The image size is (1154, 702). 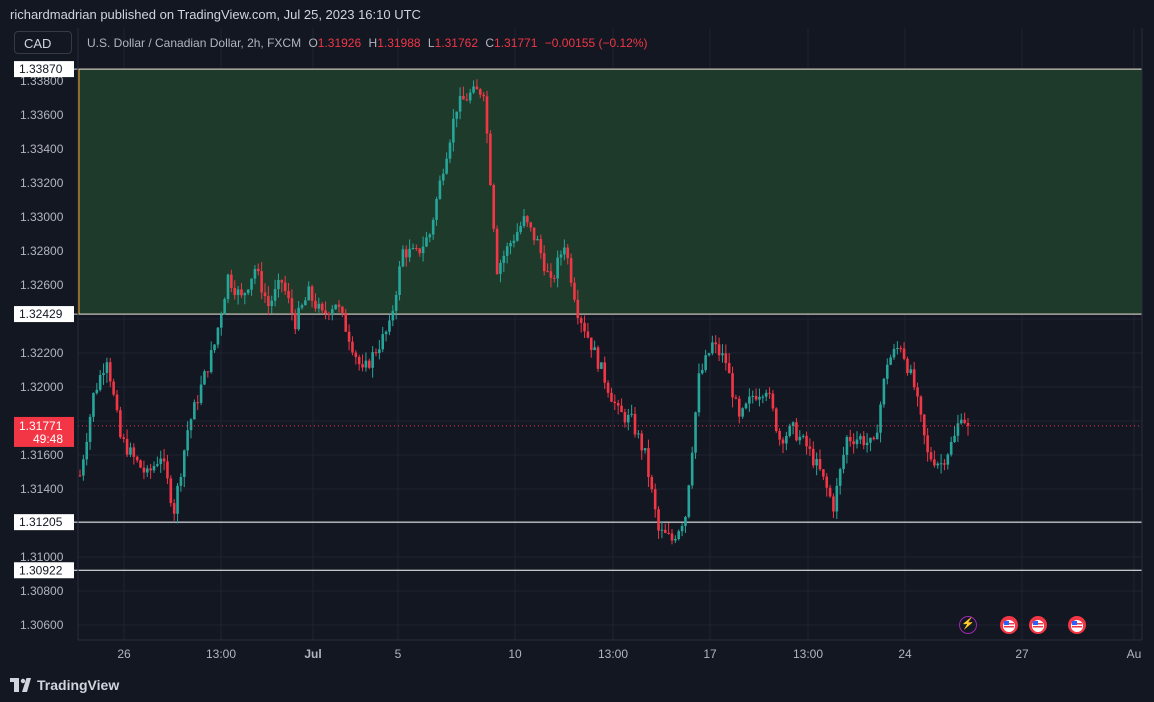 What do you see at coordinates (43, 42) in the screenshot?
I see `symbol-search-box: CAD` at bounding box center [43, 42].